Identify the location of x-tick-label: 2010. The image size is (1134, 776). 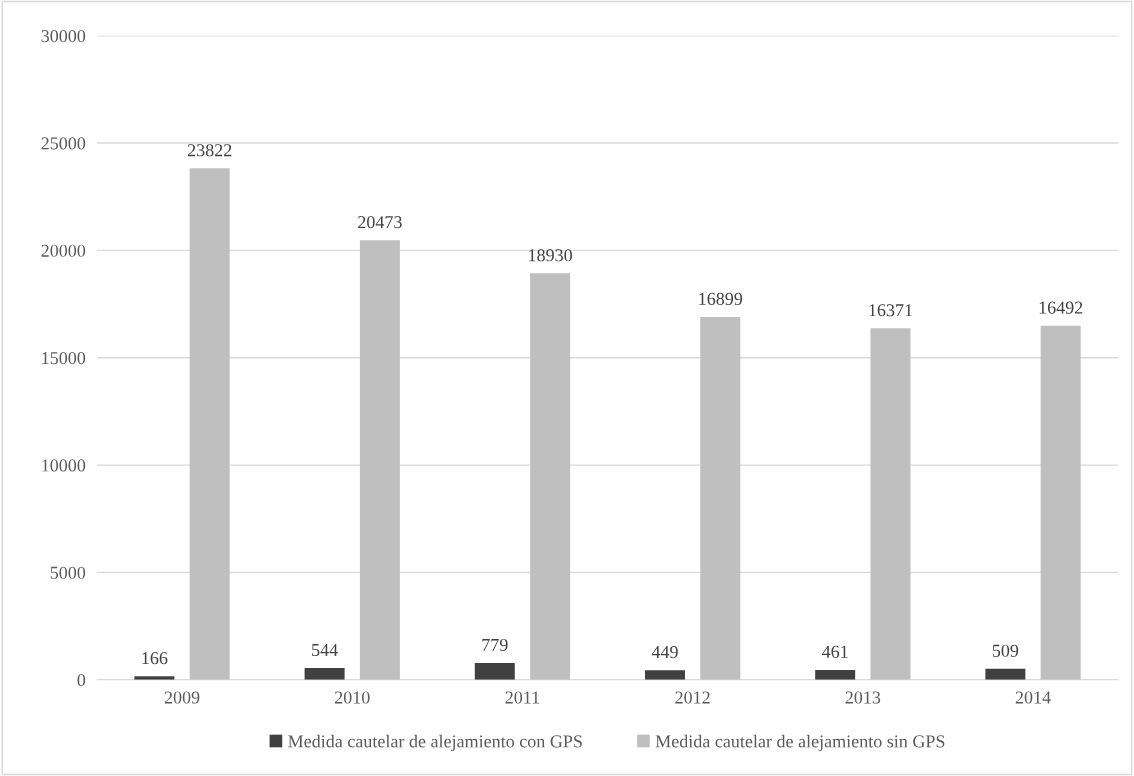
(352, 697).